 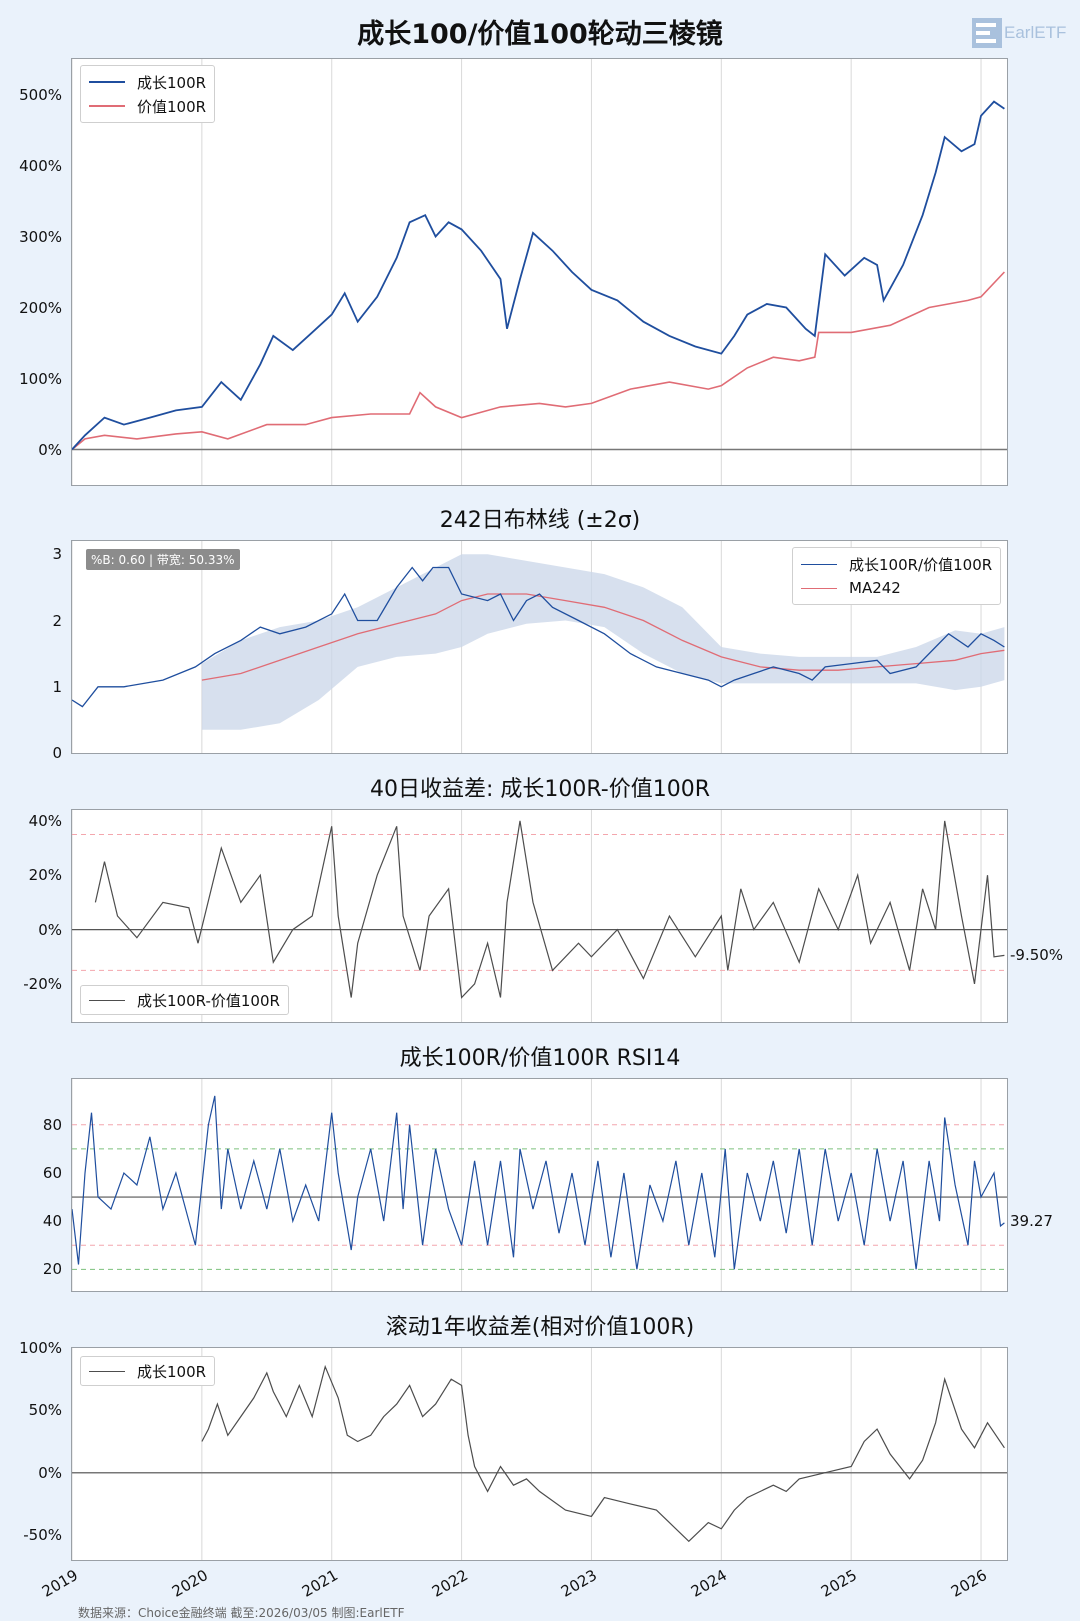 I want to click on y-tick-label: 200%, so click(x=40, y=307).